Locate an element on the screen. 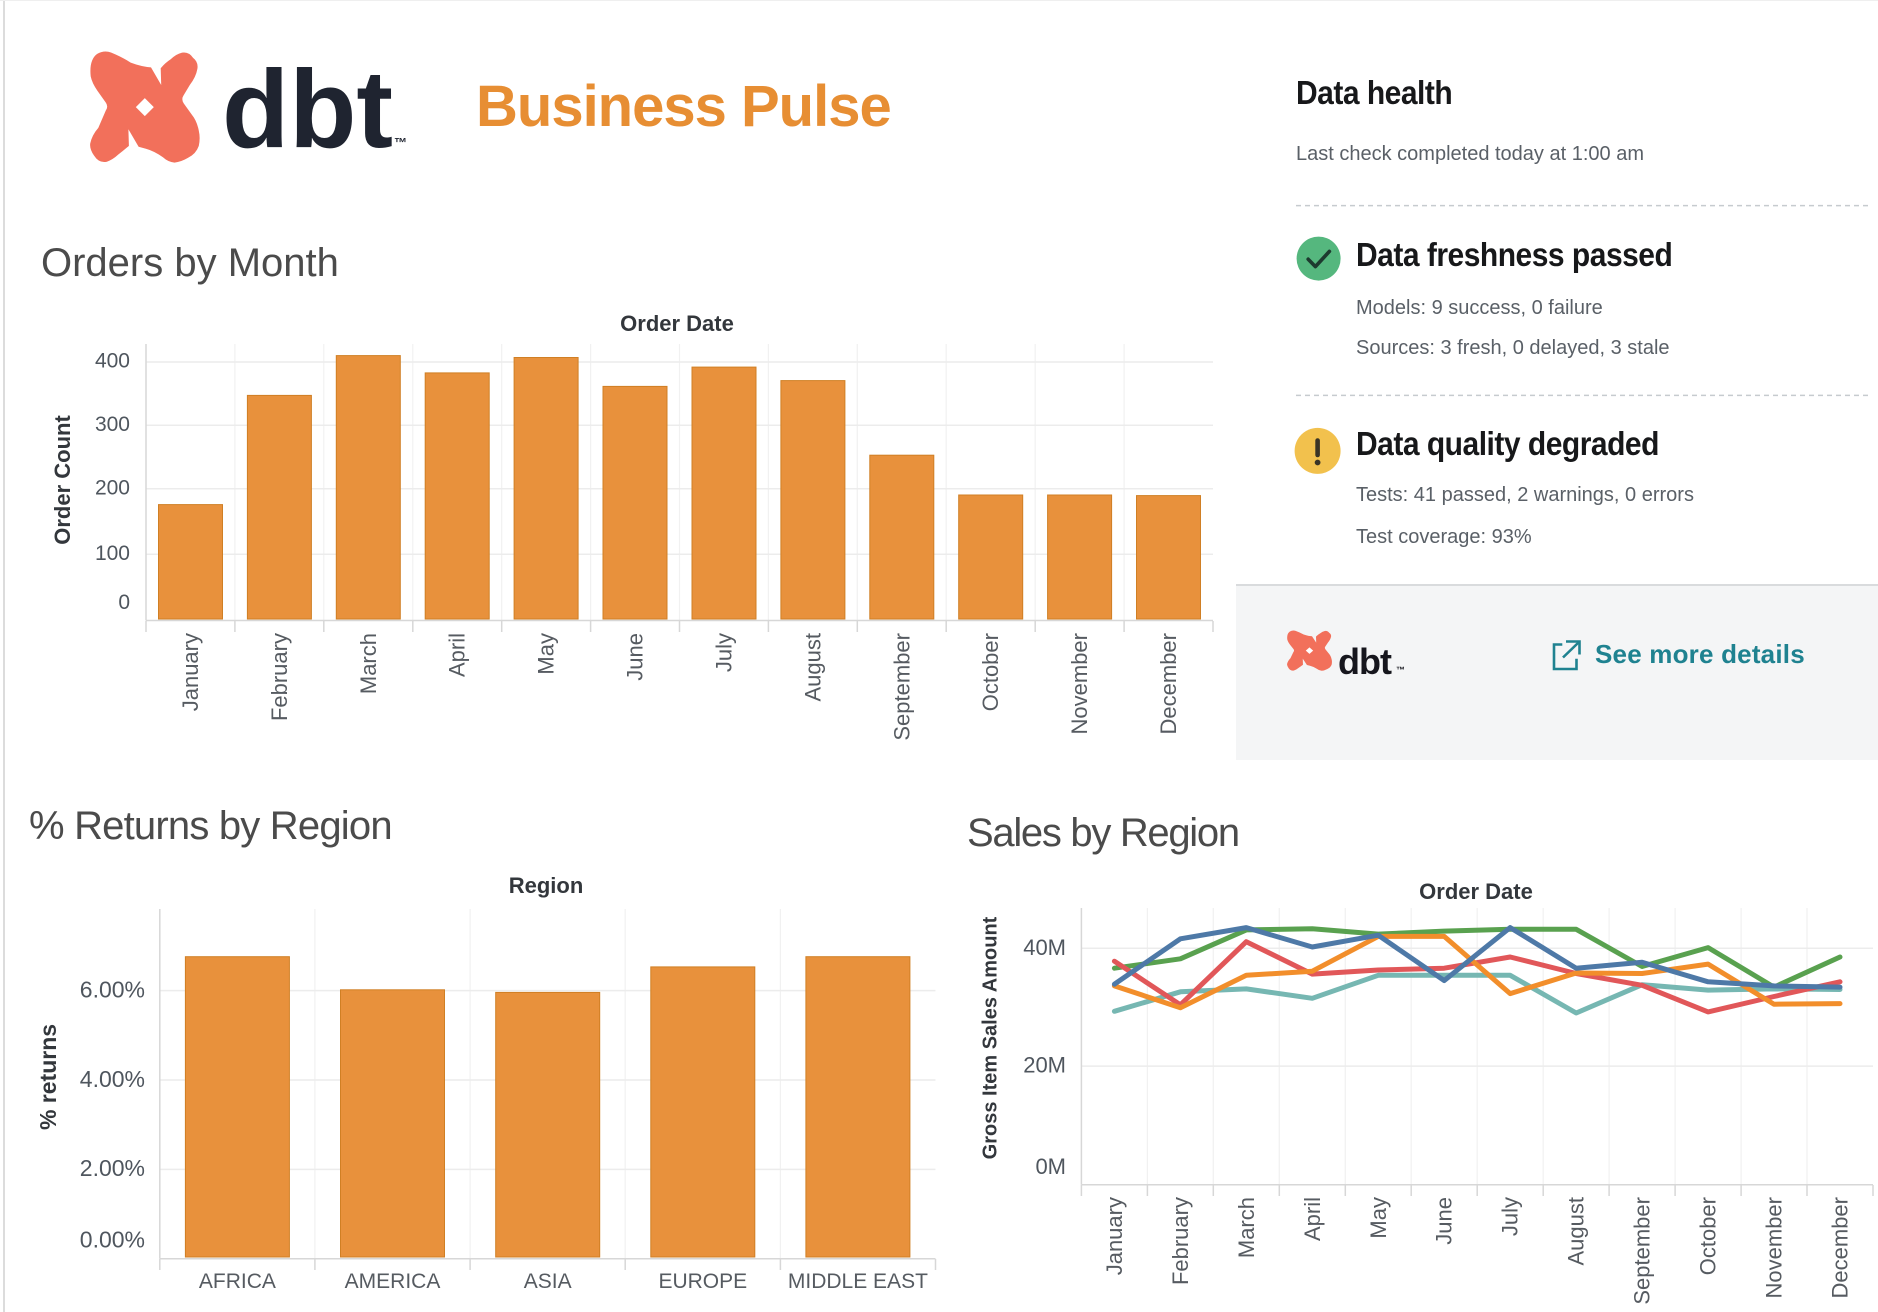 This screenshot has width=1878, height=1312. svg-text: 100 is located at coordinates (112, 553).